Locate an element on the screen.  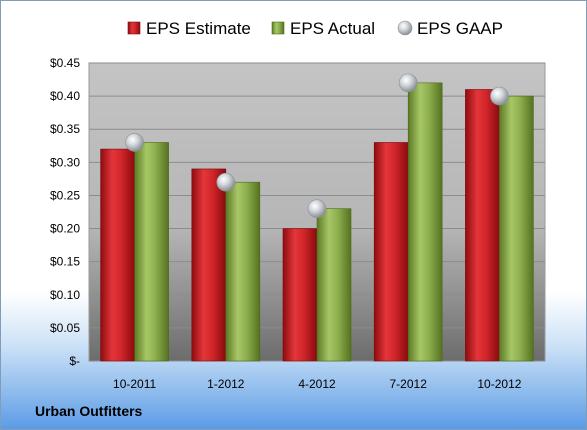
y-tick-label: $0.10 is located at coordinates (65, 295).